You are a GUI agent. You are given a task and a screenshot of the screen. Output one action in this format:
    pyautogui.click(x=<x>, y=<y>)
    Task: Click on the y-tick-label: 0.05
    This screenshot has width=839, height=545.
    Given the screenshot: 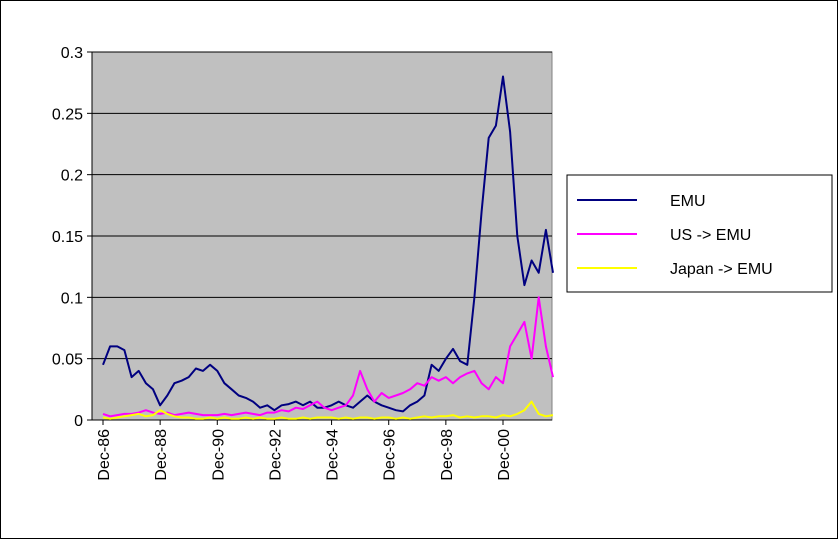 What is the action you would take?
    pyautogui.click(x=67, y=360)
    